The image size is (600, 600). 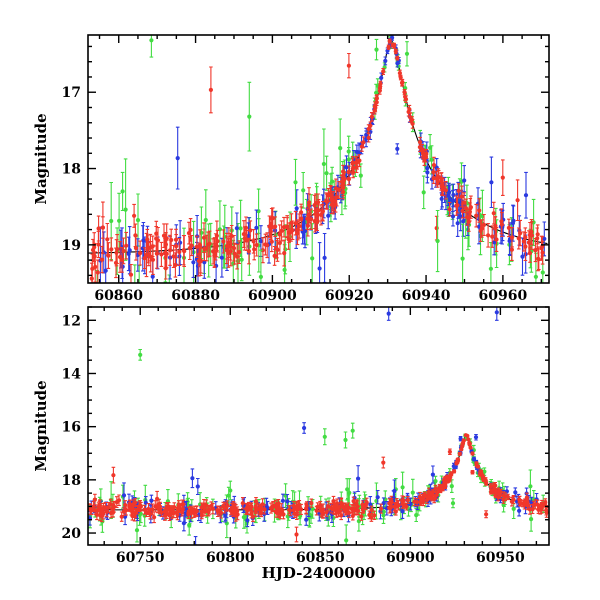 I want to click on y-tick-label: 19, so click(x=71, y=246).